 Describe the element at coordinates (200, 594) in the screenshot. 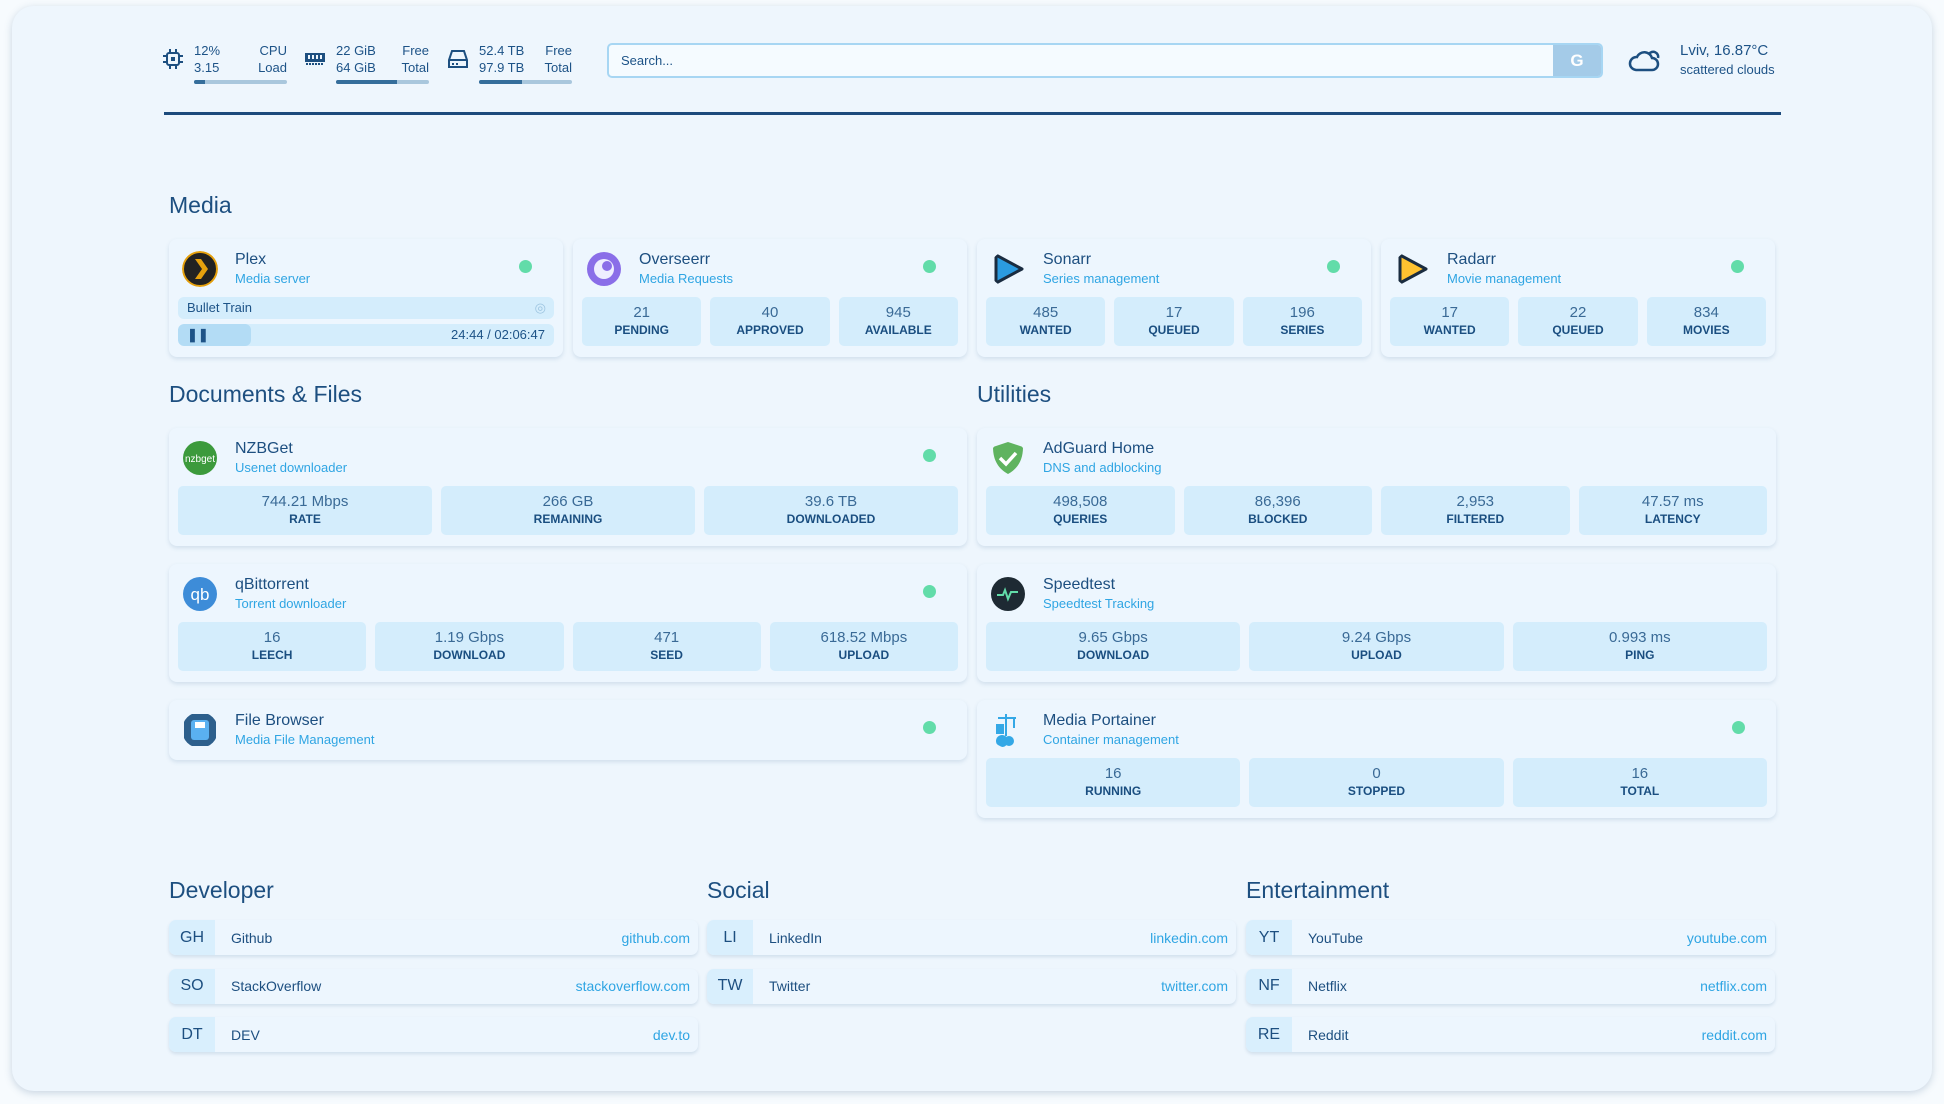

I see `svg-text: qb` at that location.